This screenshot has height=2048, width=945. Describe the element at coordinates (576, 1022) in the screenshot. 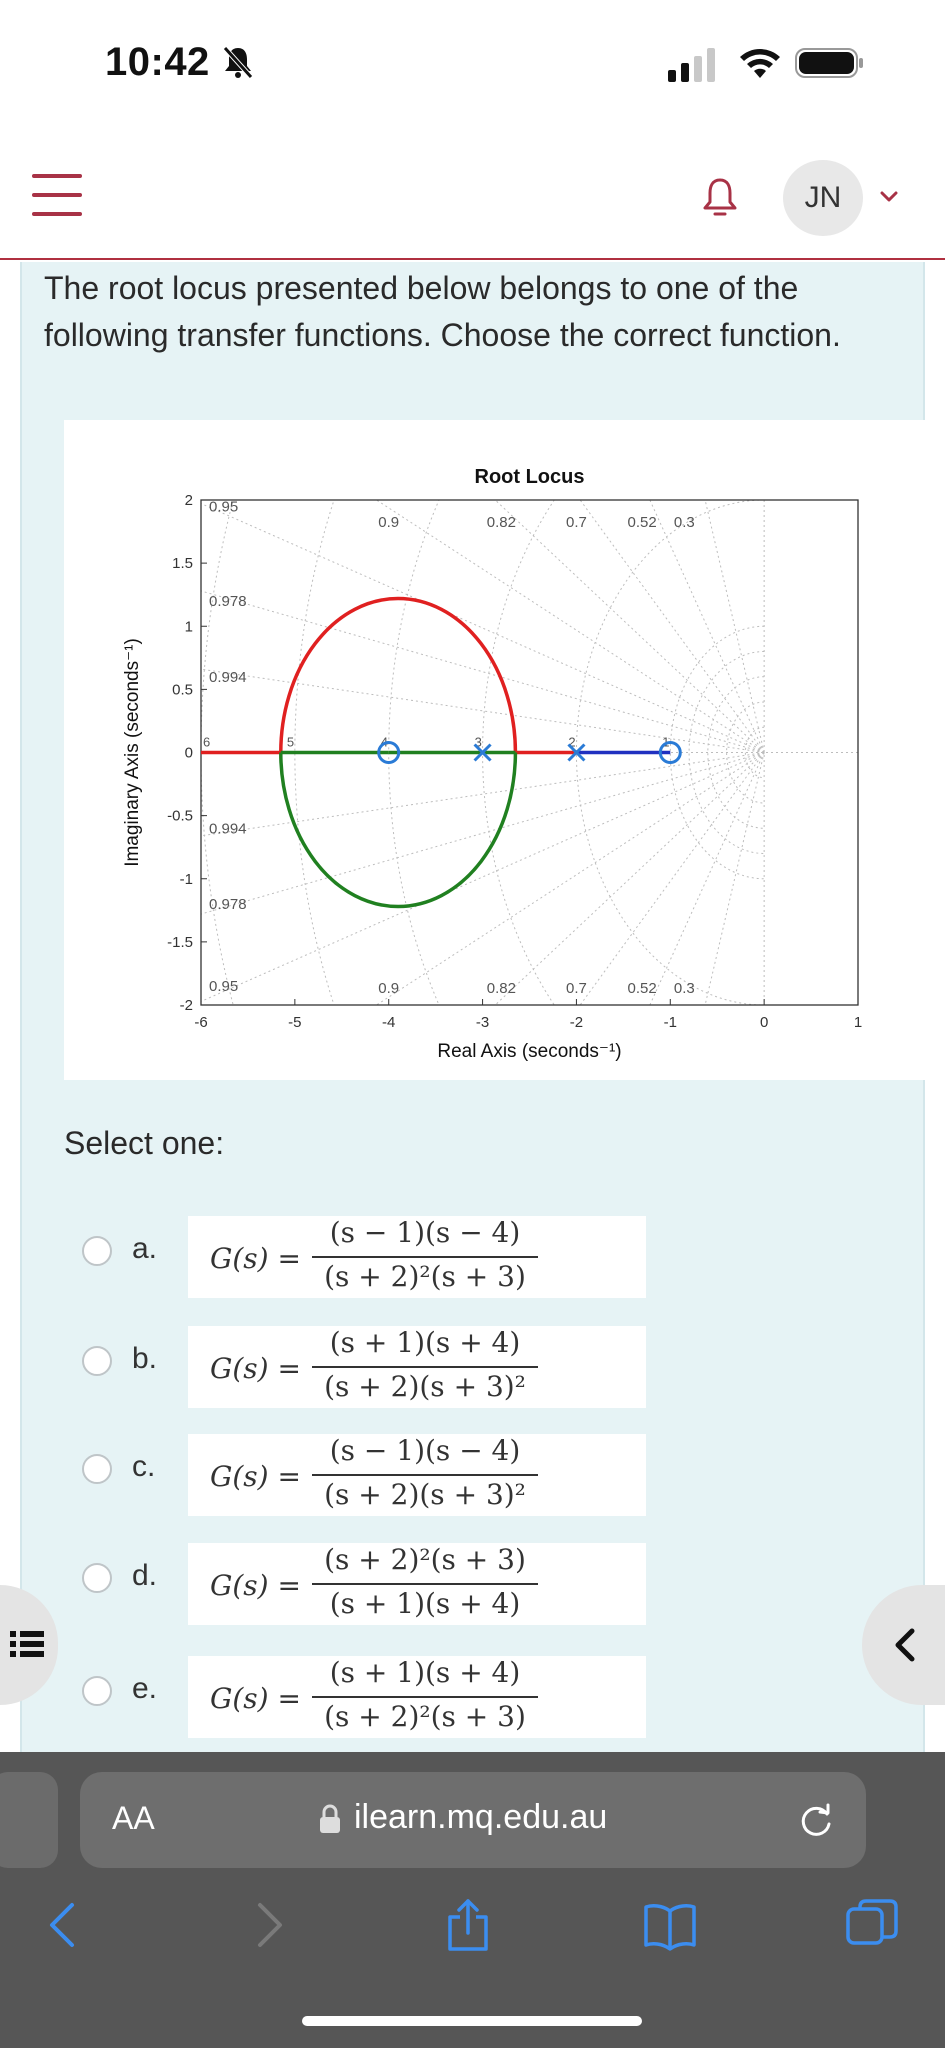

I see `x-tick-label: -2` at that location.